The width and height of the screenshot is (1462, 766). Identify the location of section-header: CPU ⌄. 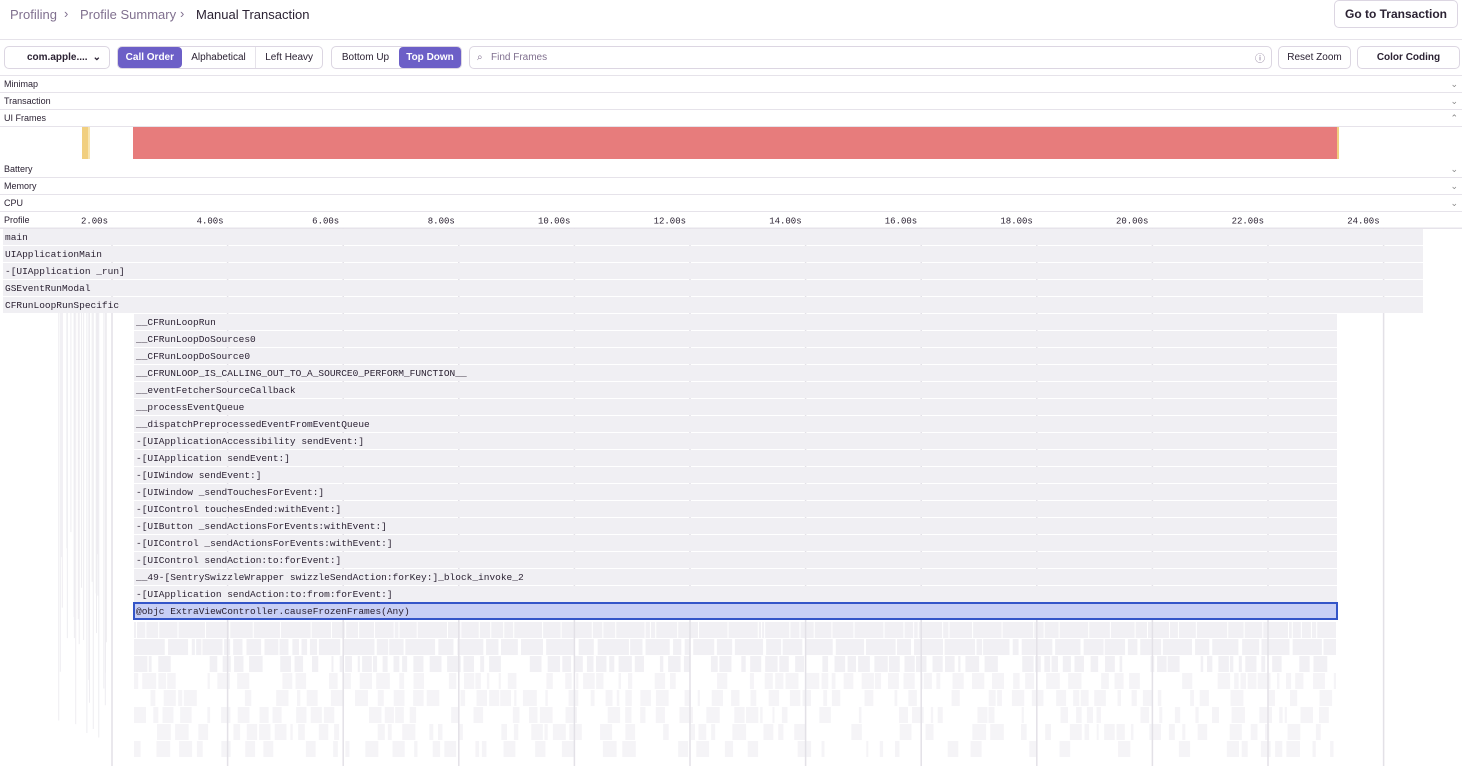
(731, 203).